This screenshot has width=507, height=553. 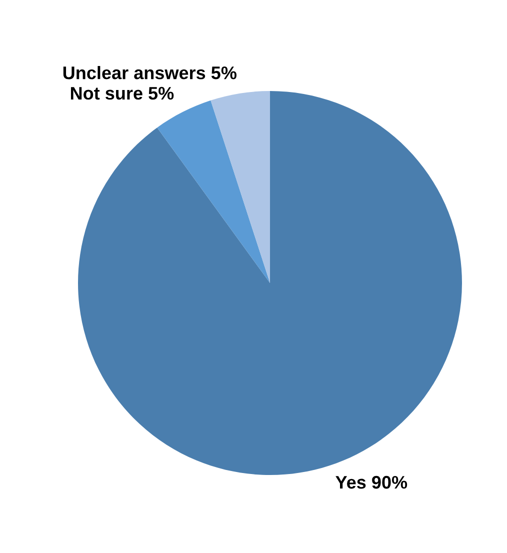 What do you see at coordinates (372, 482) in the screenshot?
I see `slice-label: Yes 90%` at bounding box center [372, 482].